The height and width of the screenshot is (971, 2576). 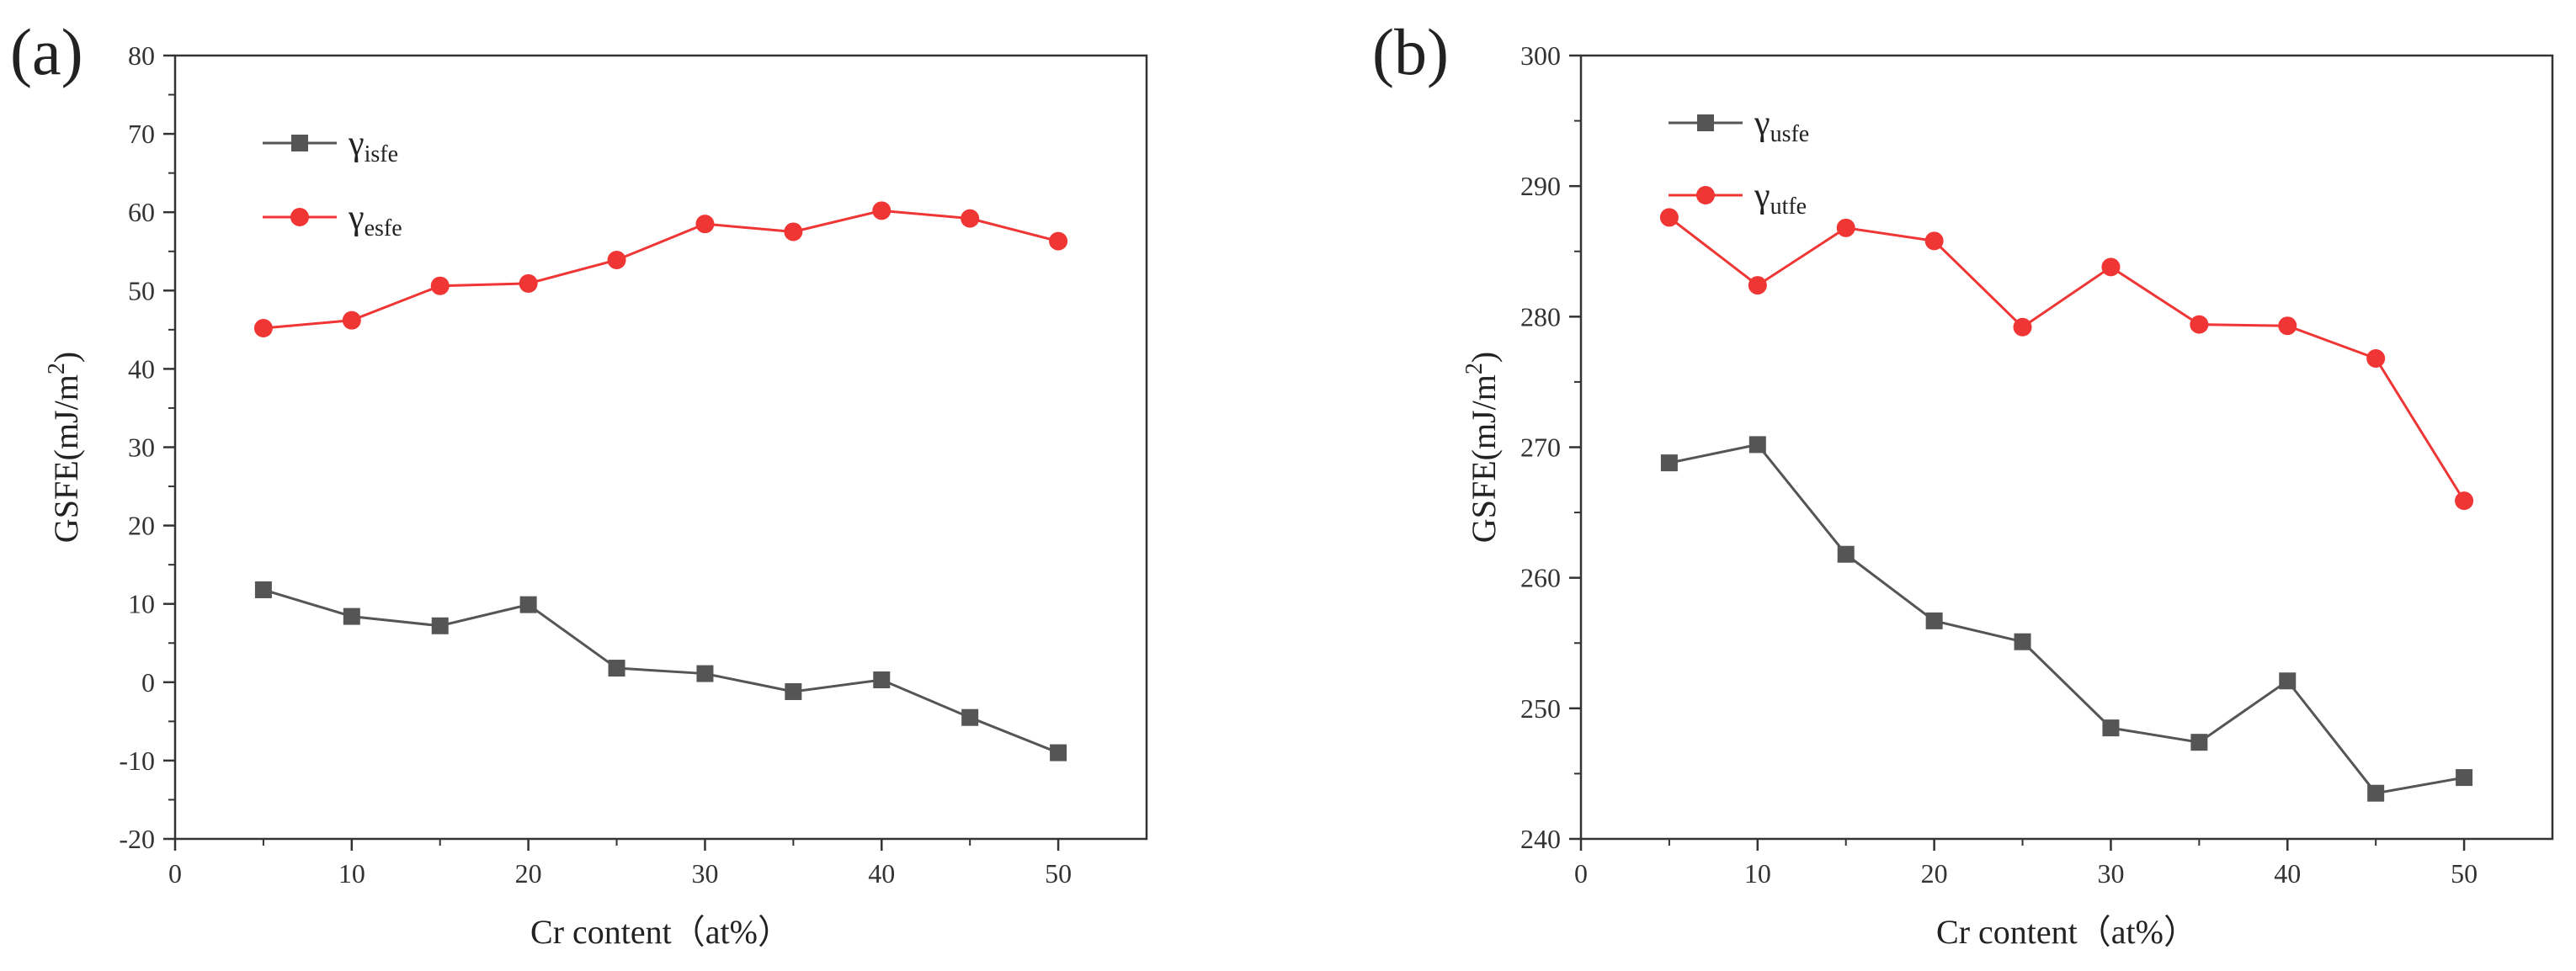 What do you see at coordinates (1541, 839) in the screenshot?
I see `y-tick-label: 240` at bounding box center [1541, 839].